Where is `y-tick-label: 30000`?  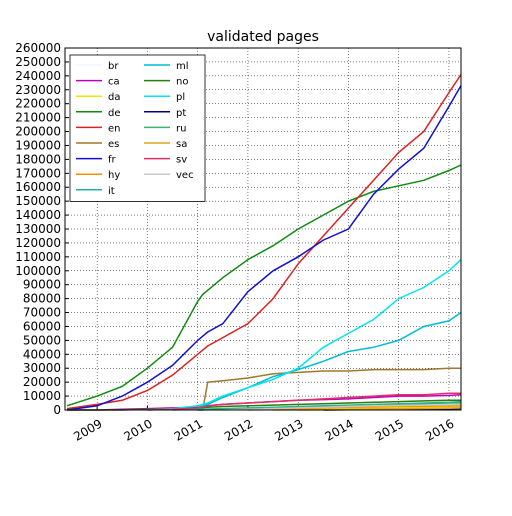
y-tick-label: 30000 is located at coordinates (42, 368).